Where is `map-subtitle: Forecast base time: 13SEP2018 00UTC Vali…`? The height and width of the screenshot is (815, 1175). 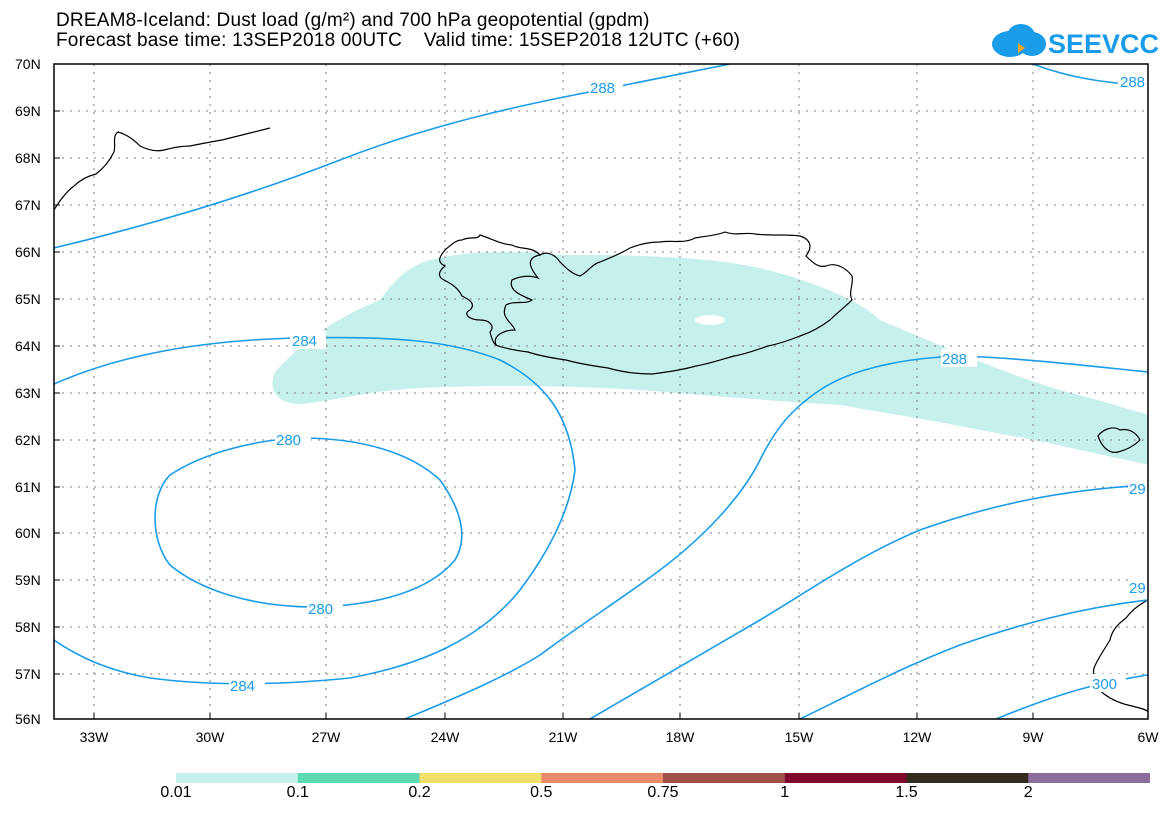 map-subtitle: Forecast base time: 13SEP2018 00UTC Vali… is located at coordinates (398, 40).